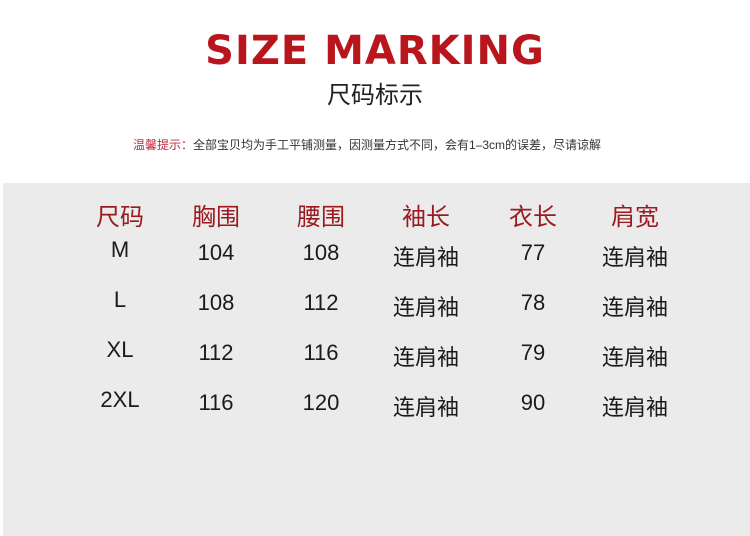  Describe the element at coordinates (120, 249) in the screenshot. I see `cell-size: M` at that location.